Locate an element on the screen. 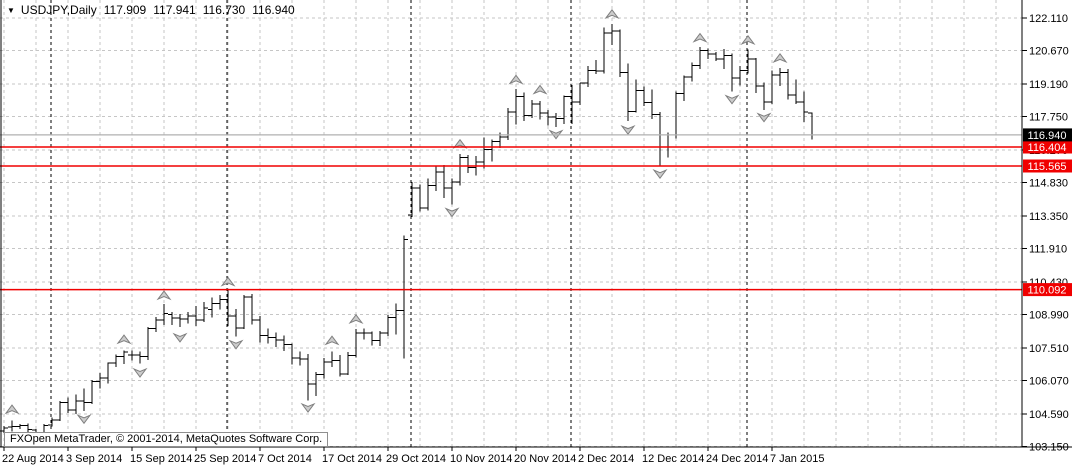  symbol-period-label: USDJPY,Daily is located at coordinates (58, 10).